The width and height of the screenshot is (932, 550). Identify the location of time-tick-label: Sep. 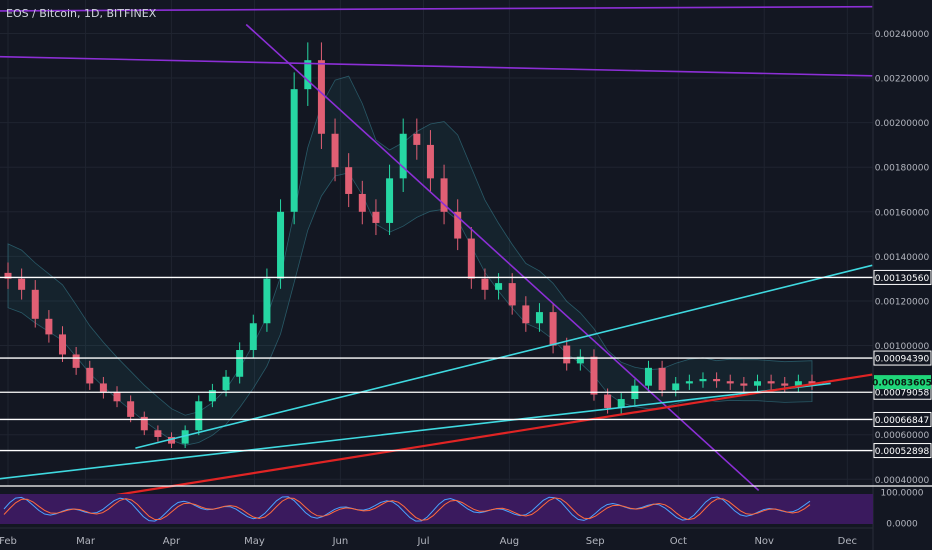
(595, 541).